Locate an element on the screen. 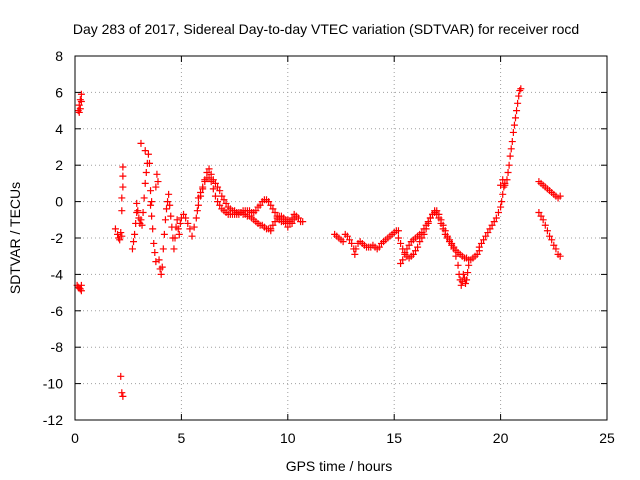  y-tick-label: -4 is located at coordinates (57, 274).